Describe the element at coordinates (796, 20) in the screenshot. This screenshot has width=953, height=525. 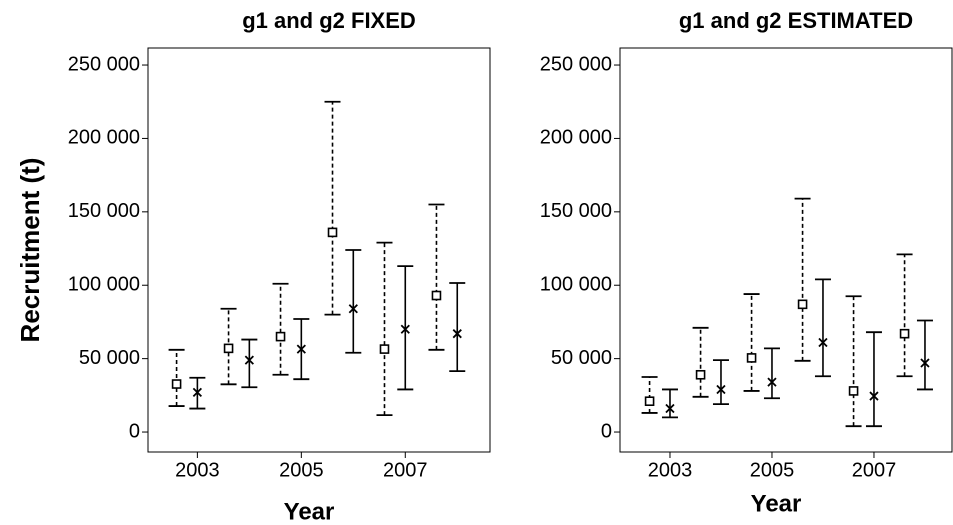
I see `chart-title: g1 and g2 ESTIMATED` at that location.